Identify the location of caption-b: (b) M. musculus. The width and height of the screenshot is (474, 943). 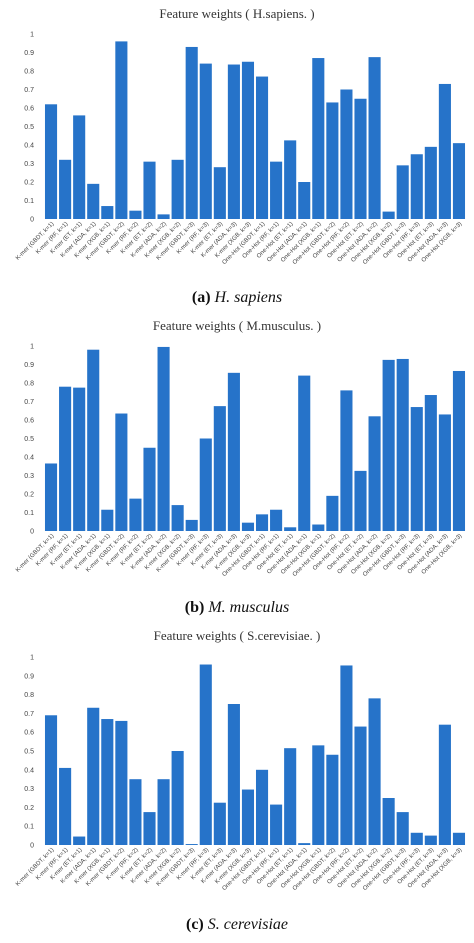
(237, 608).